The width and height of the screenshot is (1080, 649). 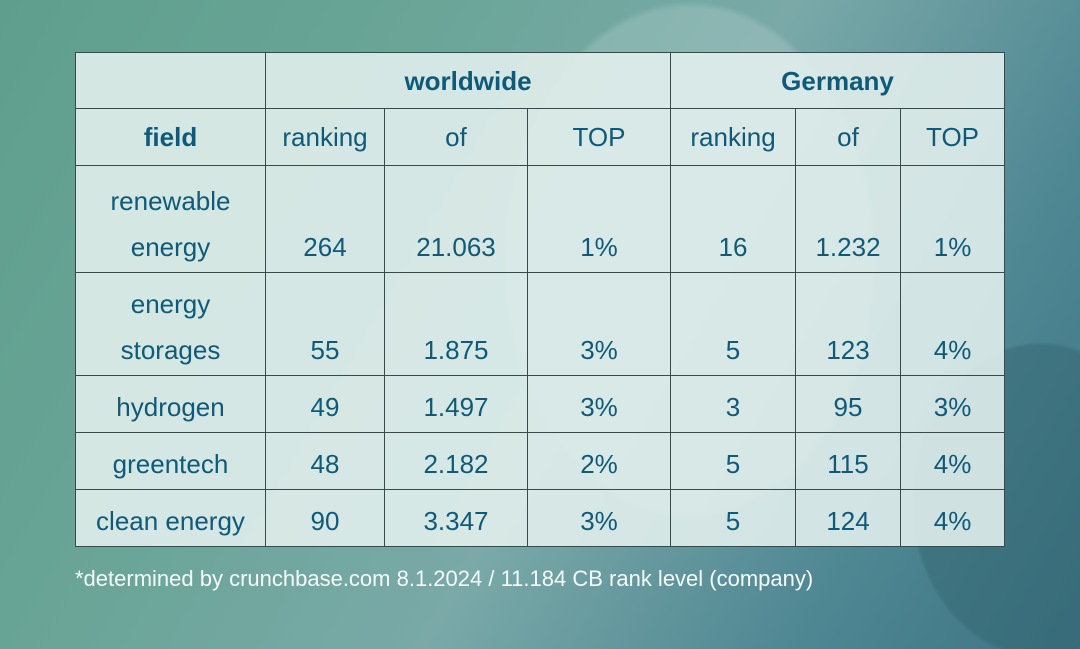 What do you see at coordinates (456, 219) in the screenshot?
I see `w-of-cell: 21.063` at bounding box center [456, 219].